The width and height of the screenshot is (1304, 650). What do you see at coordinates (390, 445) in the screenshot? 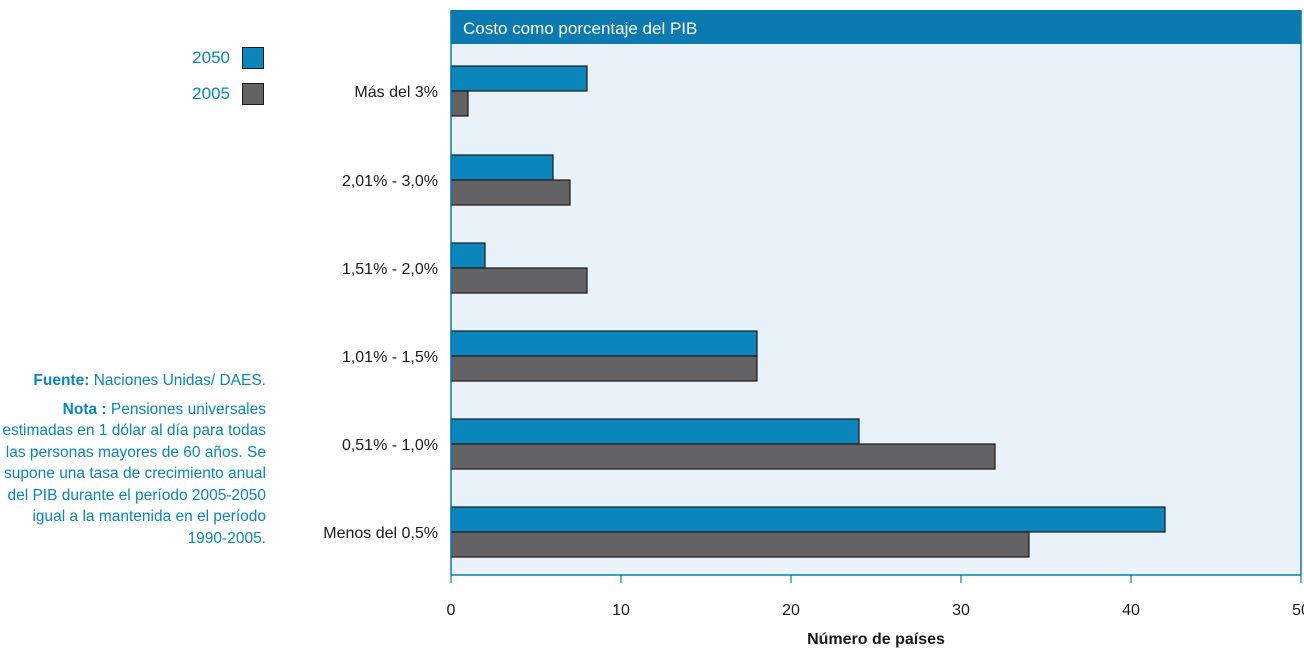
I see `category-label: 0,51% - 1,0%` at bounding box center [390, 445].